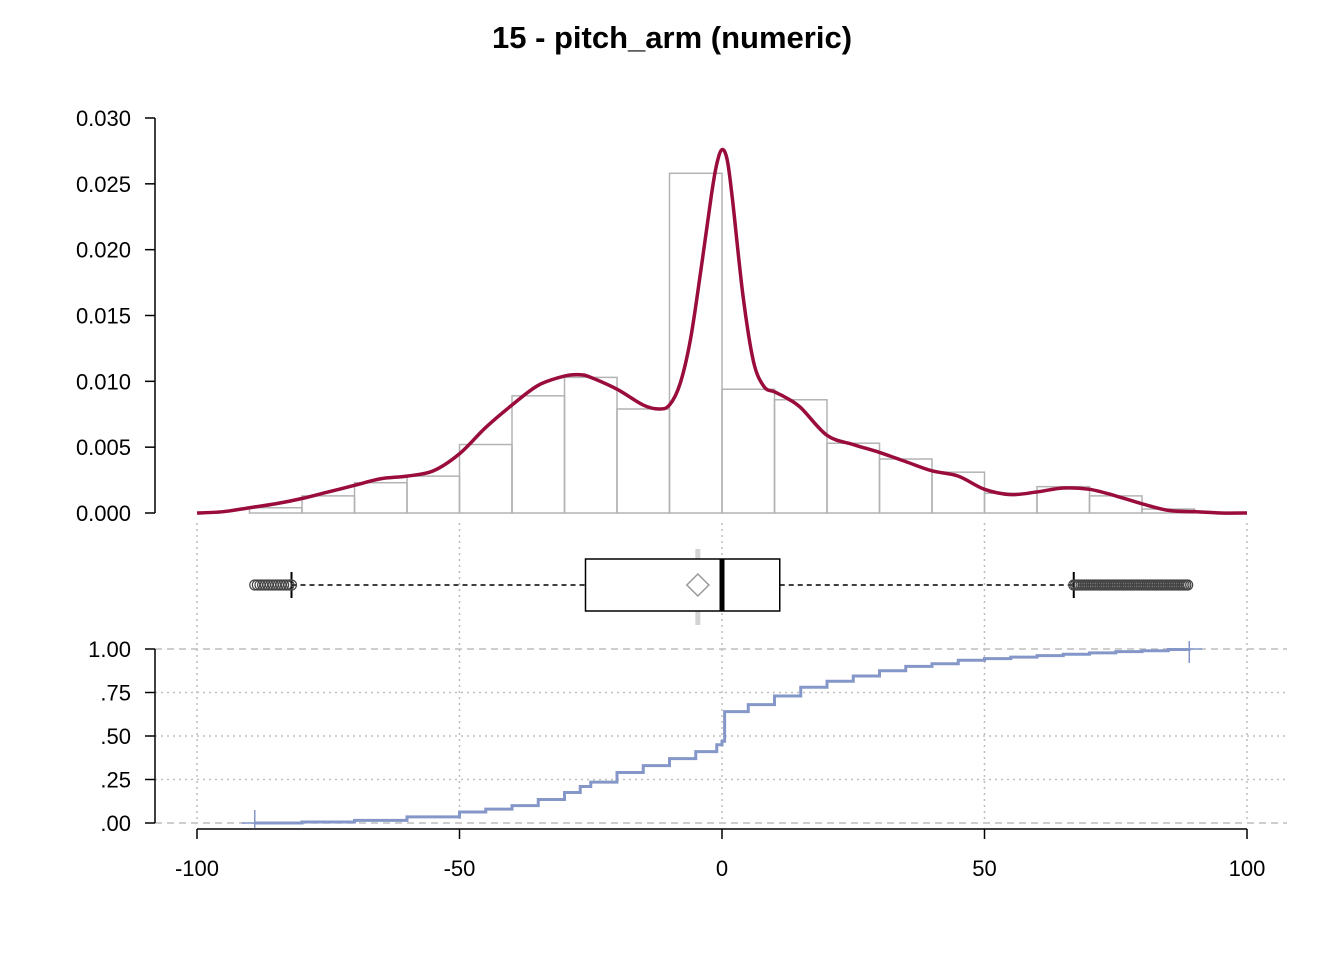 This screenshot has width=1344, height=960. Describe the element at coordinates (115, 823) in the screenshot. I see `ecdf-y-tick-label: .00` at that location.